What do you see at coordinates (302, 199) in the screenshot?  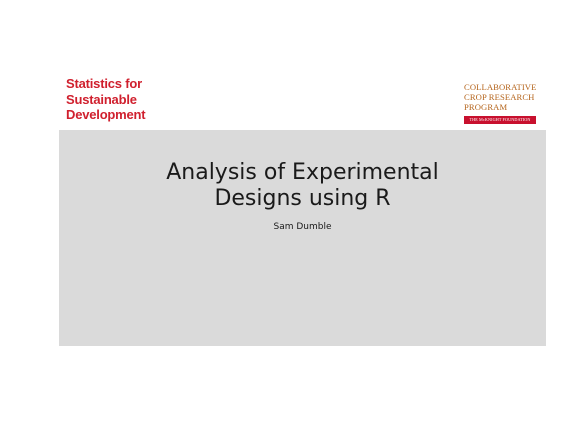 I see `slide-title-line-2: Designs using R` at bounding box center [302, 199].